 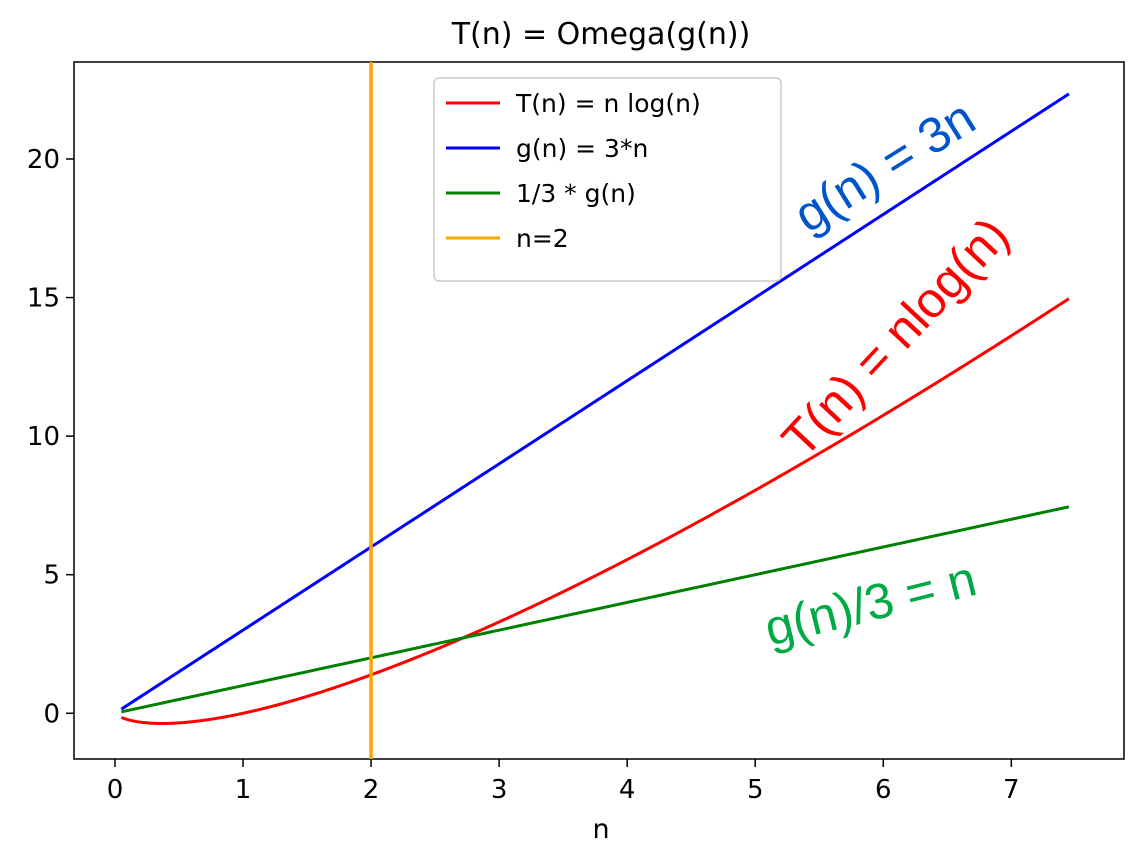 I want to click on y-tick-label: 5, so click(x=51, y=576).